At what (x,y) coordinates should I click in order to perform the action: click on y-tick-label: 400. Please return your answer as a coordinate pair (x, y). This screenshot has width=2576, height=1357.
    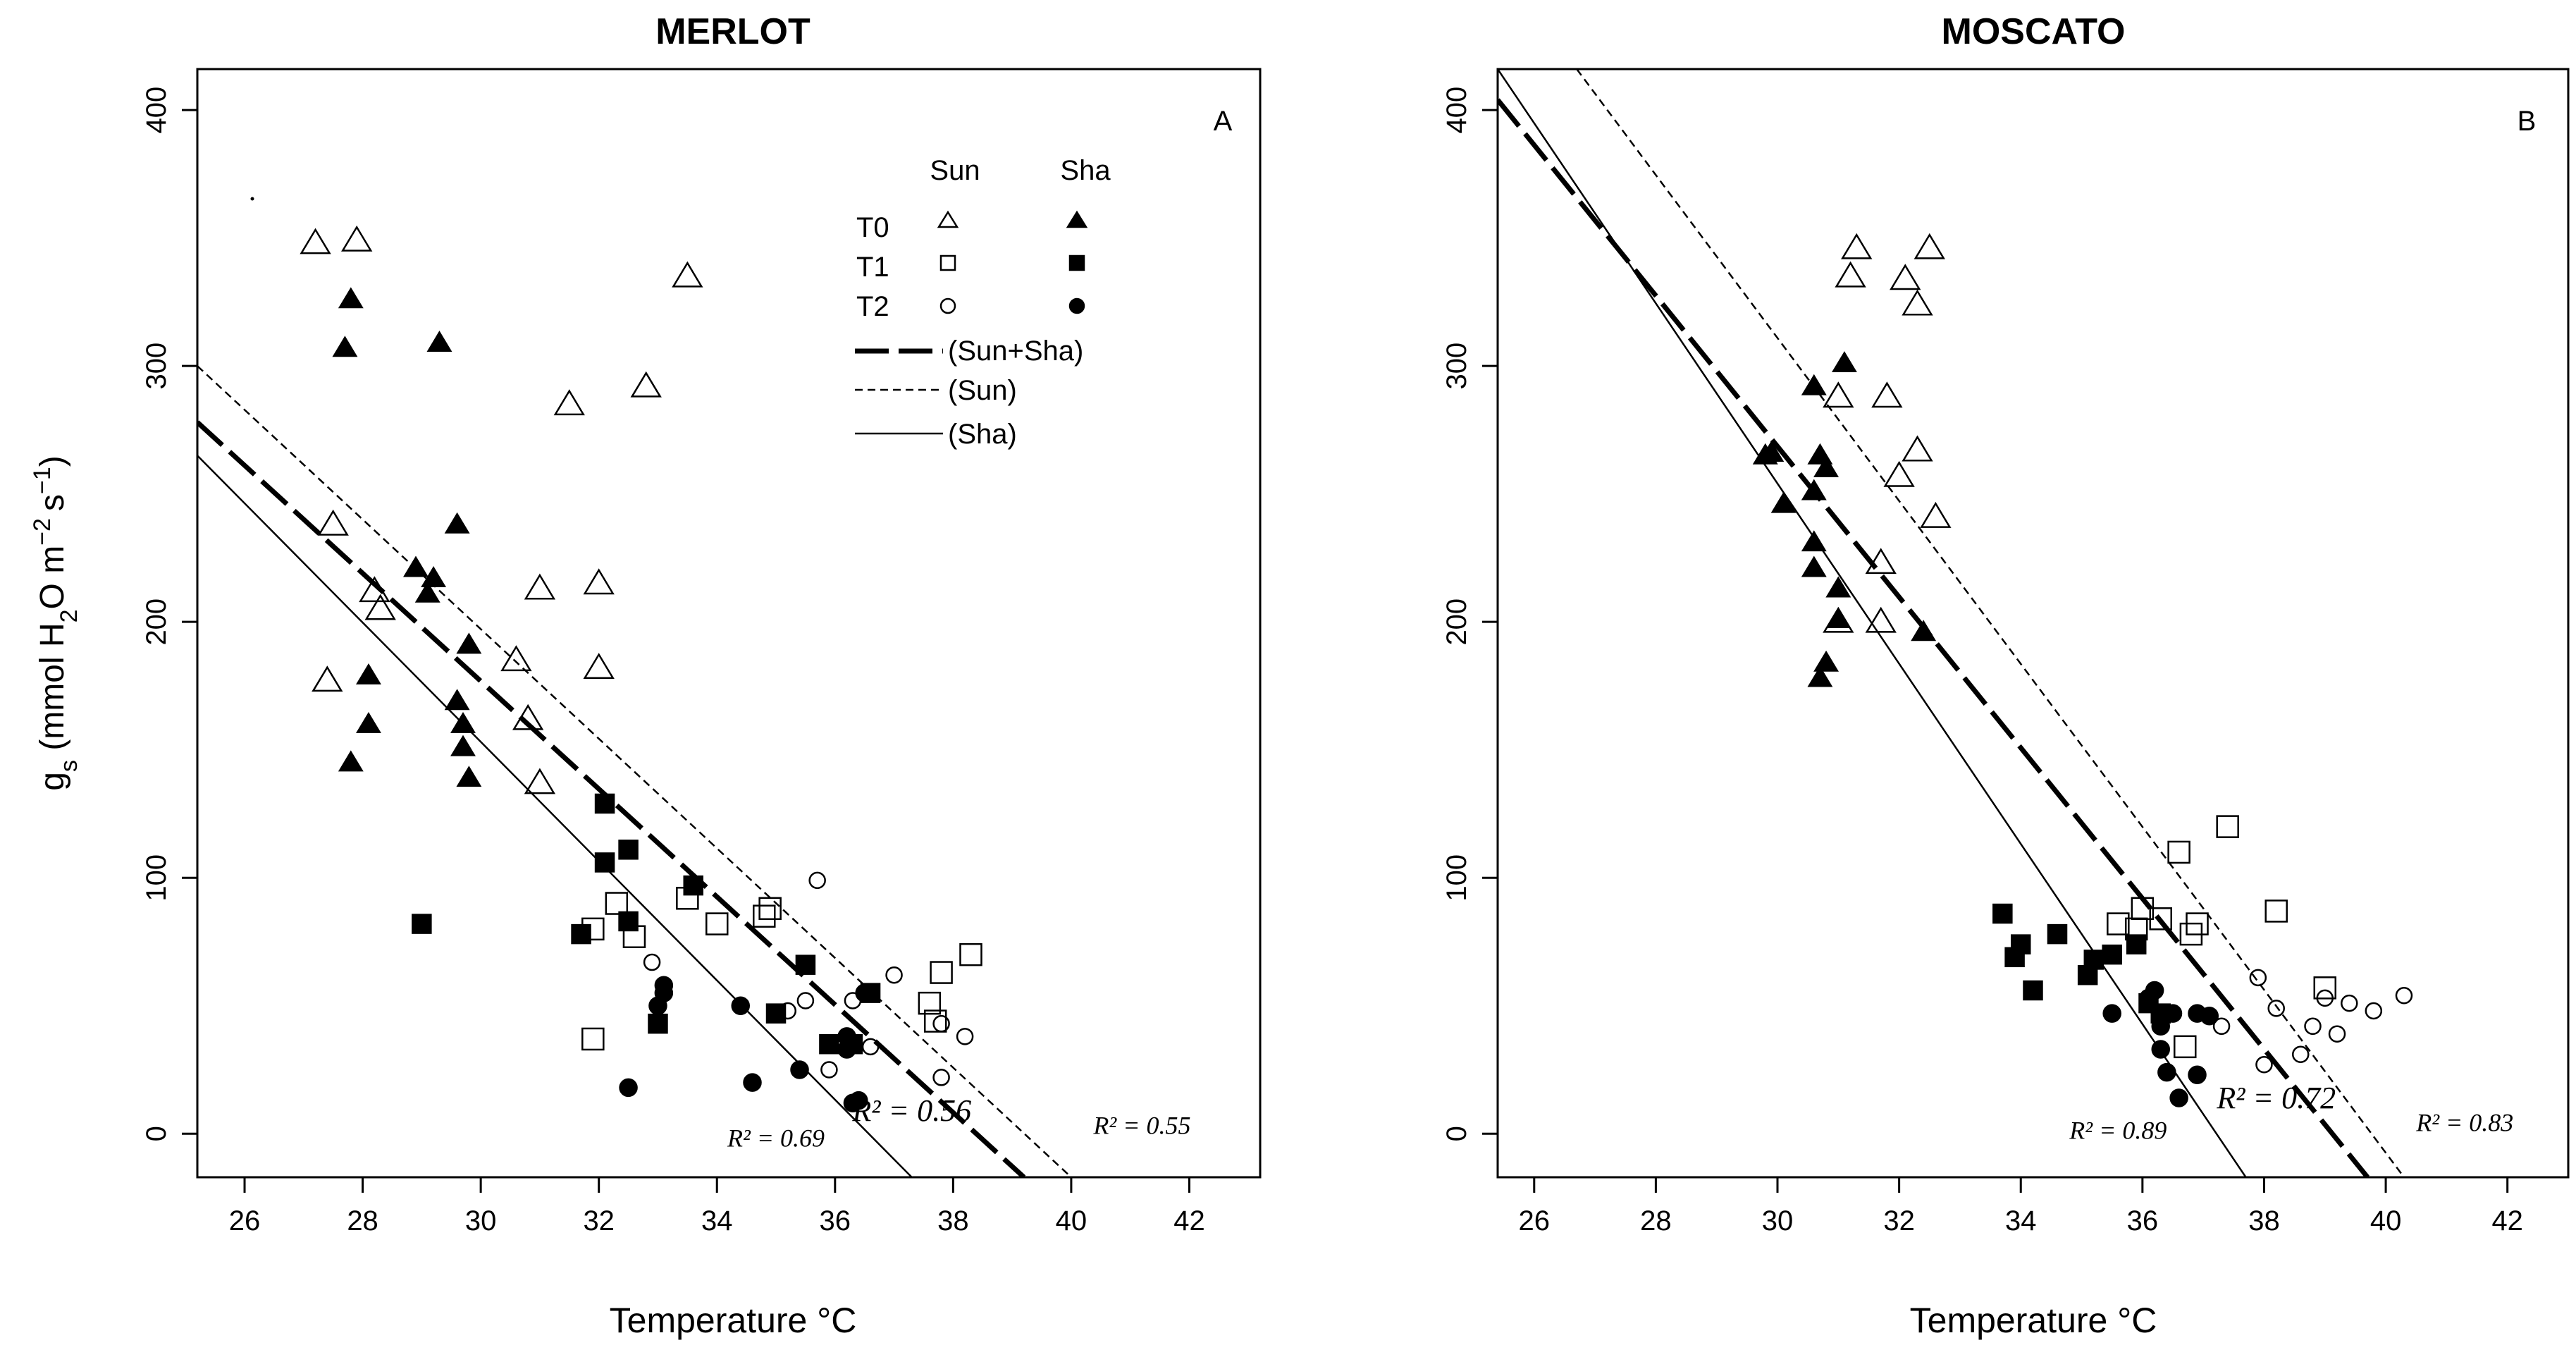
    Looking at the image, I should click on (1456, 110).